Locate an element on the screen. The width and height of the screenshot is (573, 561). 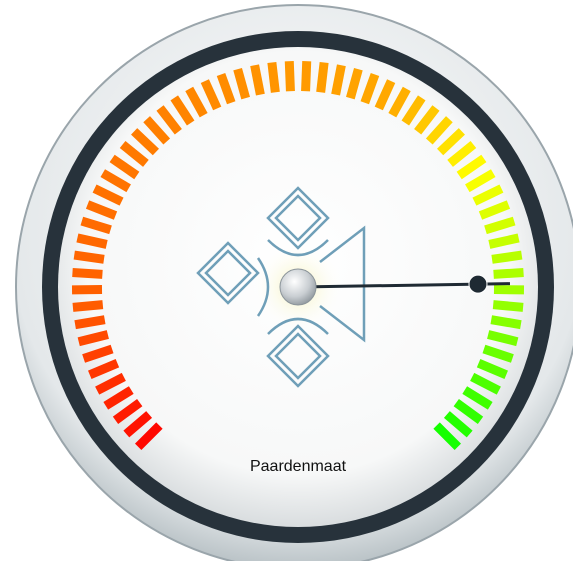
logo is located at coordinates (281, 287).